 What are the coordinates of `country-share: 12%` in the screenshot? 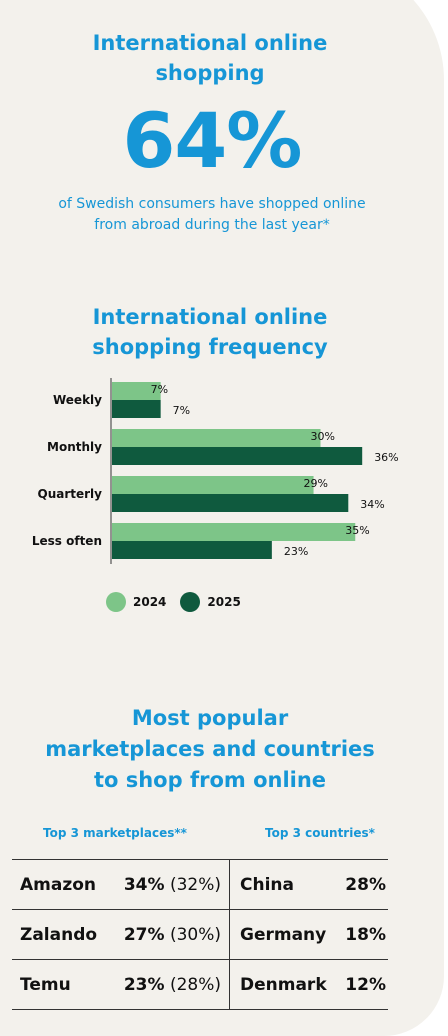 It's located at (365, 984).